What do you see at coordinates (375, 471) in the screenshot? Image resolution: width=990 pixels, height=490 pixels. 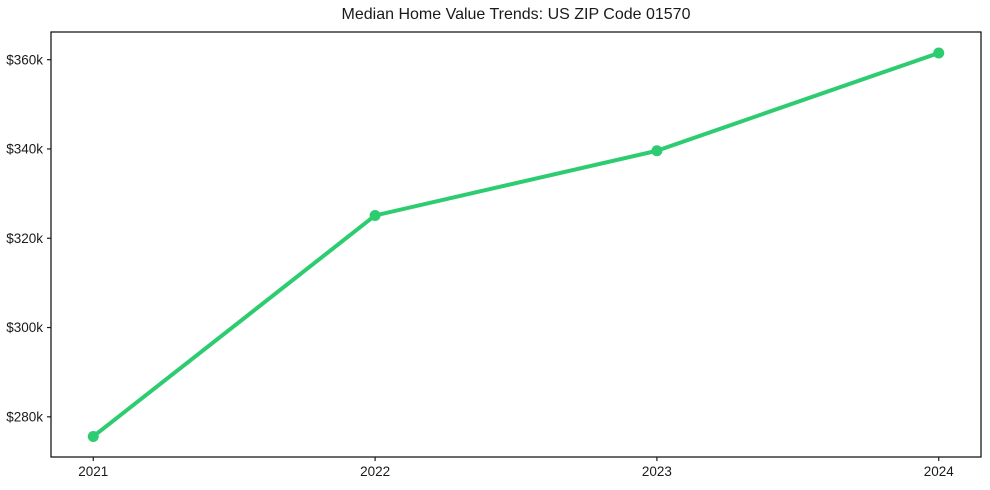 I see `x-axis-tick-label: 2022` at bounding box center [375, 471].